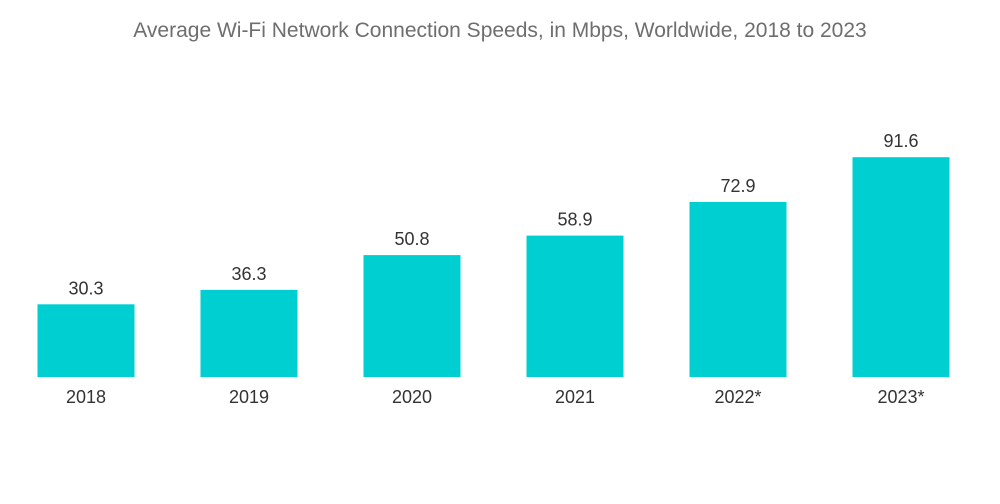 The height and width of the screenshot is (504, 1000). I want to click on data-label: 30.3, so click(85, 288).